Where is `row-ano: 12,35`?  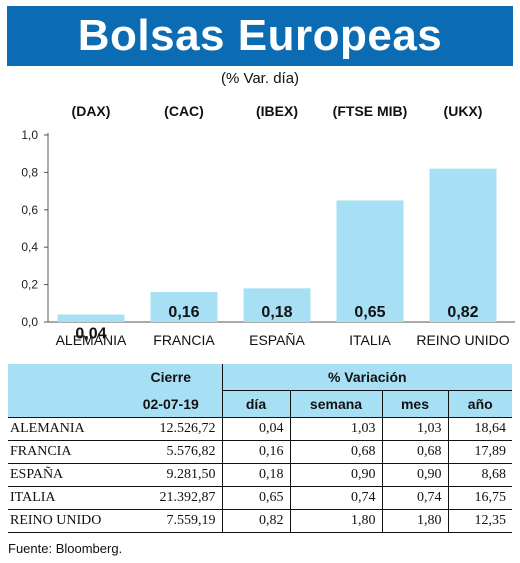
row-ano: 12,35 is located at coordinates (479, 521).